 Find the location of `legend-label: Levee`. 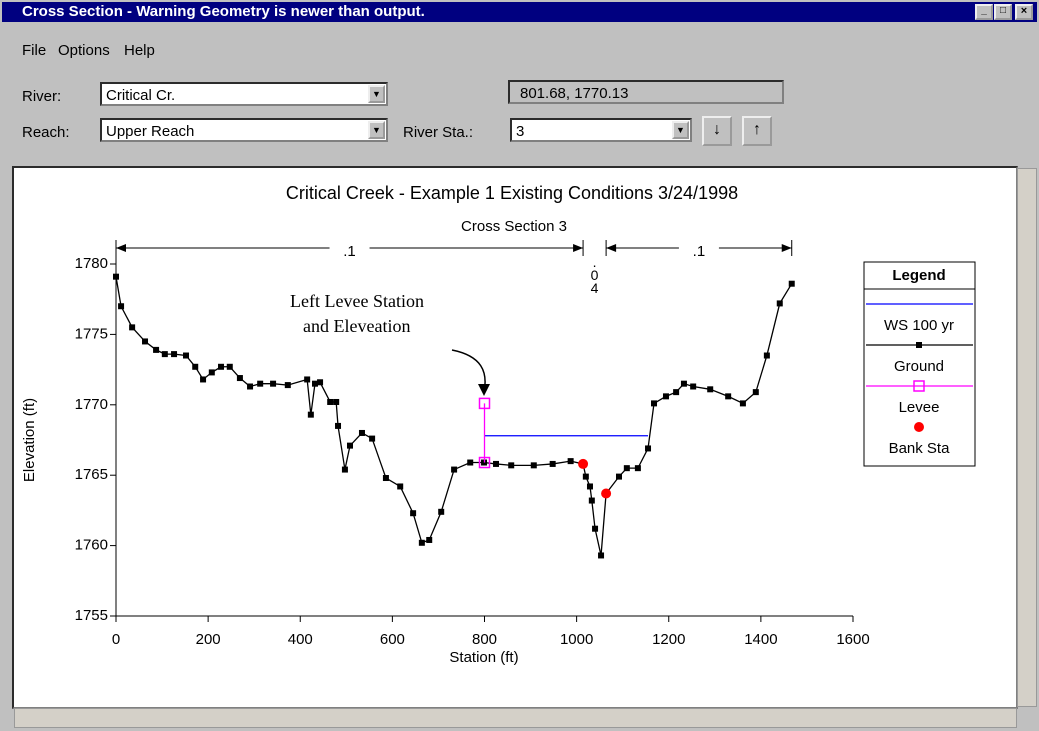

legend-label: Levee is located at coordinates (919, 407).